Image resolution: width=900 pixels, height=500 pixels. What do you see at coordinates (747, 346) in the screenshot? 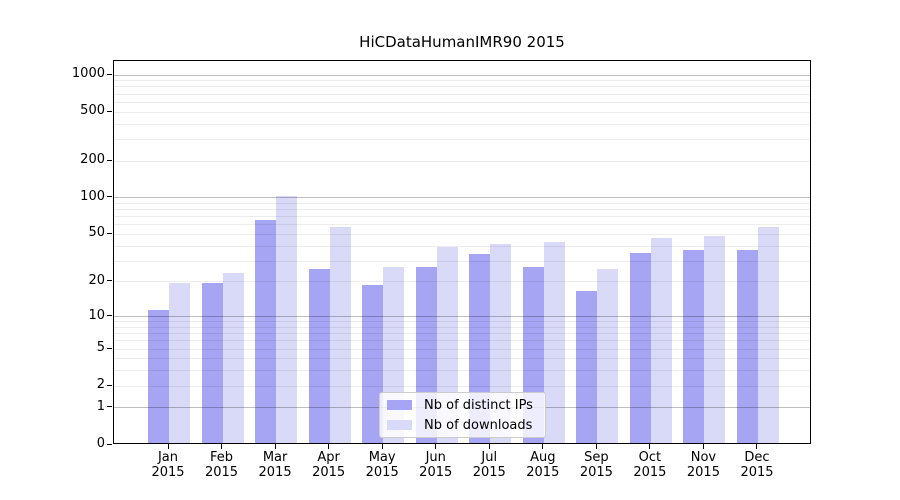
I see `bar-dec-distinct-ips` at bounding box center [747, 346].